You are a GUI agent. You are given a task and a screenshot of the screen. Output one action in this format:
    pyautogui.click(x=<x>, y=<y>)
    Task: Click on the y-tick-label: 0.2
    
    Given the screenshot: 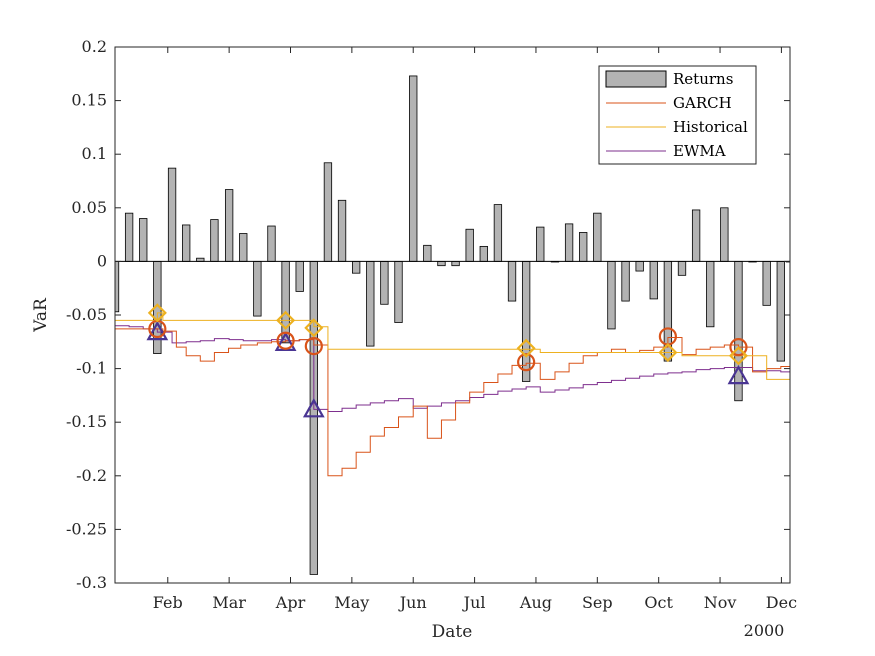 What is the action you would take?
    pyautogui.click(x=94, y=46)
    